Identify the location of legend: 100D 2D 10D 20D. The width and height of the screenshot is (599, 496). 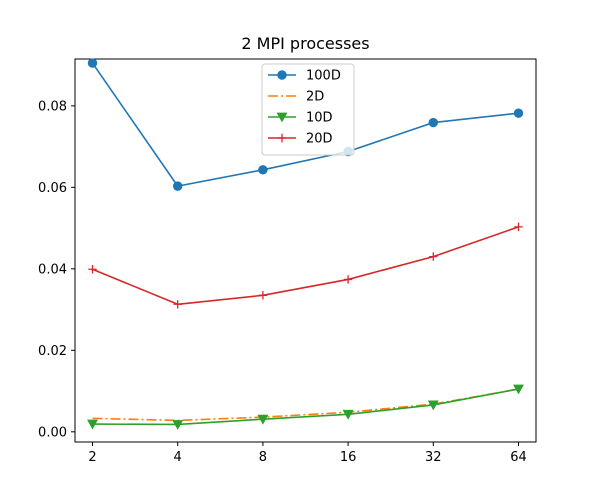
(308, 109).